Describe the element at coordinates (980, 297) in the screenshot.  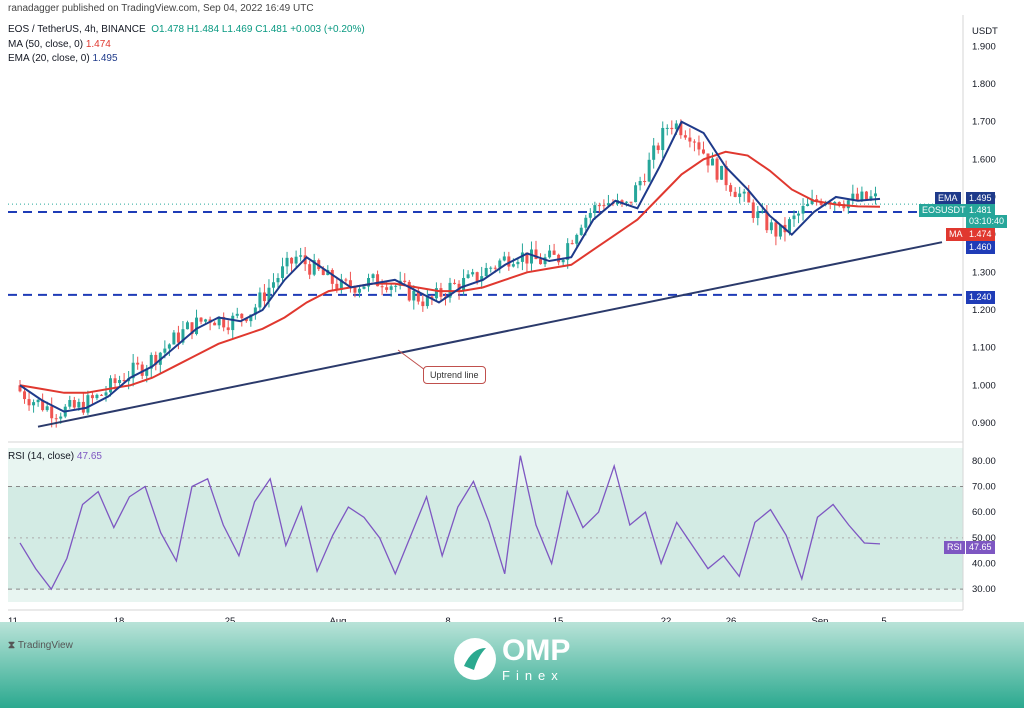
I see `level-tag-1240: 1.240` at that location.